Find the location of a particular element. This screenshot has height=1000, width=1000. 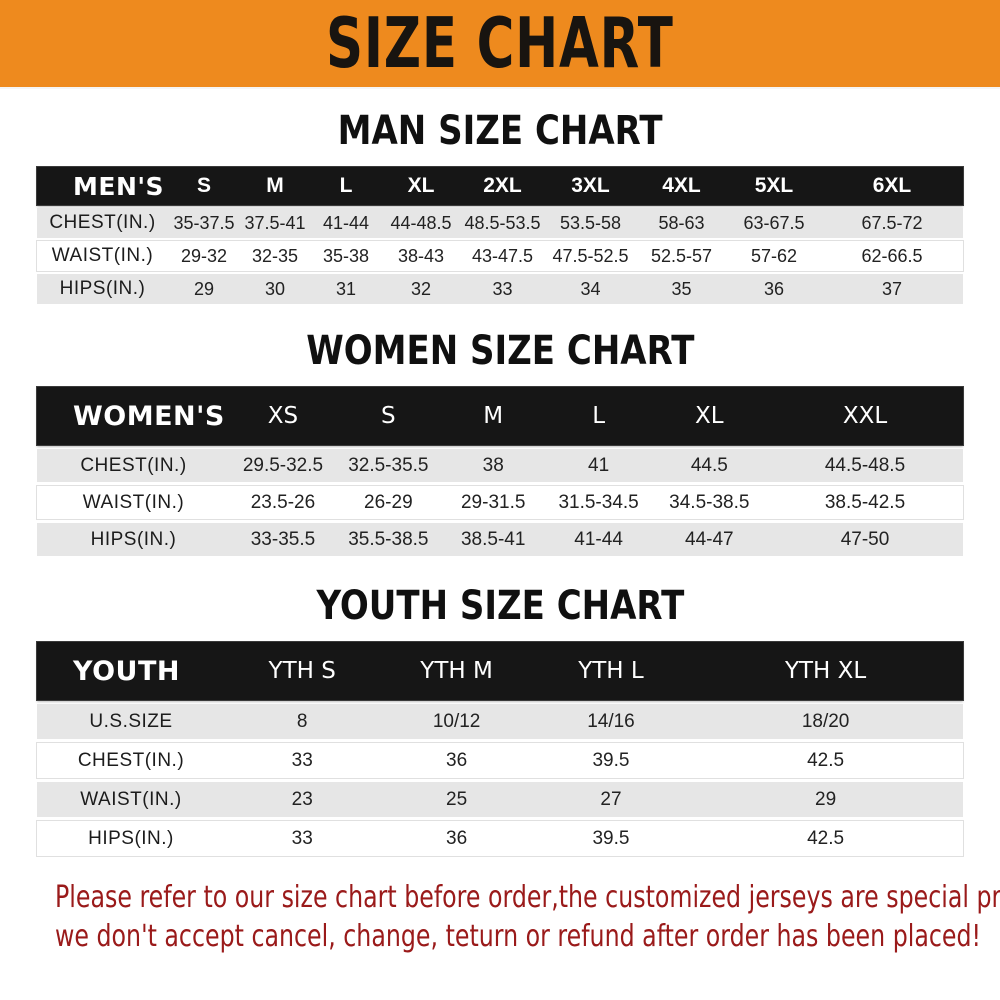

table-header-row: WOMEN'S XS S M L XL XXL is located at coordinates (500, 416).